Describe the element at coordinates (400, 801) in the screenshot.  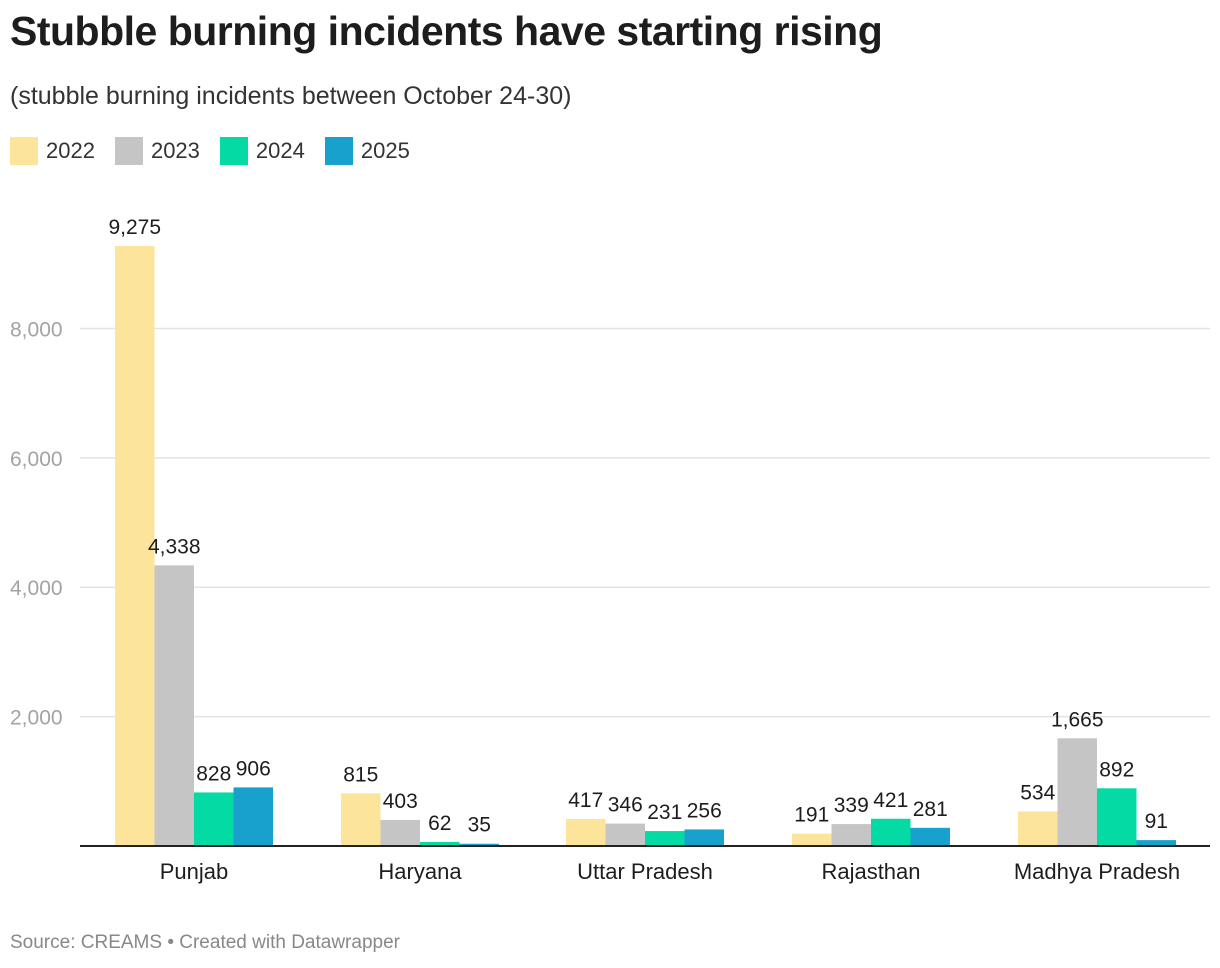
I see `data-label: 403` at that location.